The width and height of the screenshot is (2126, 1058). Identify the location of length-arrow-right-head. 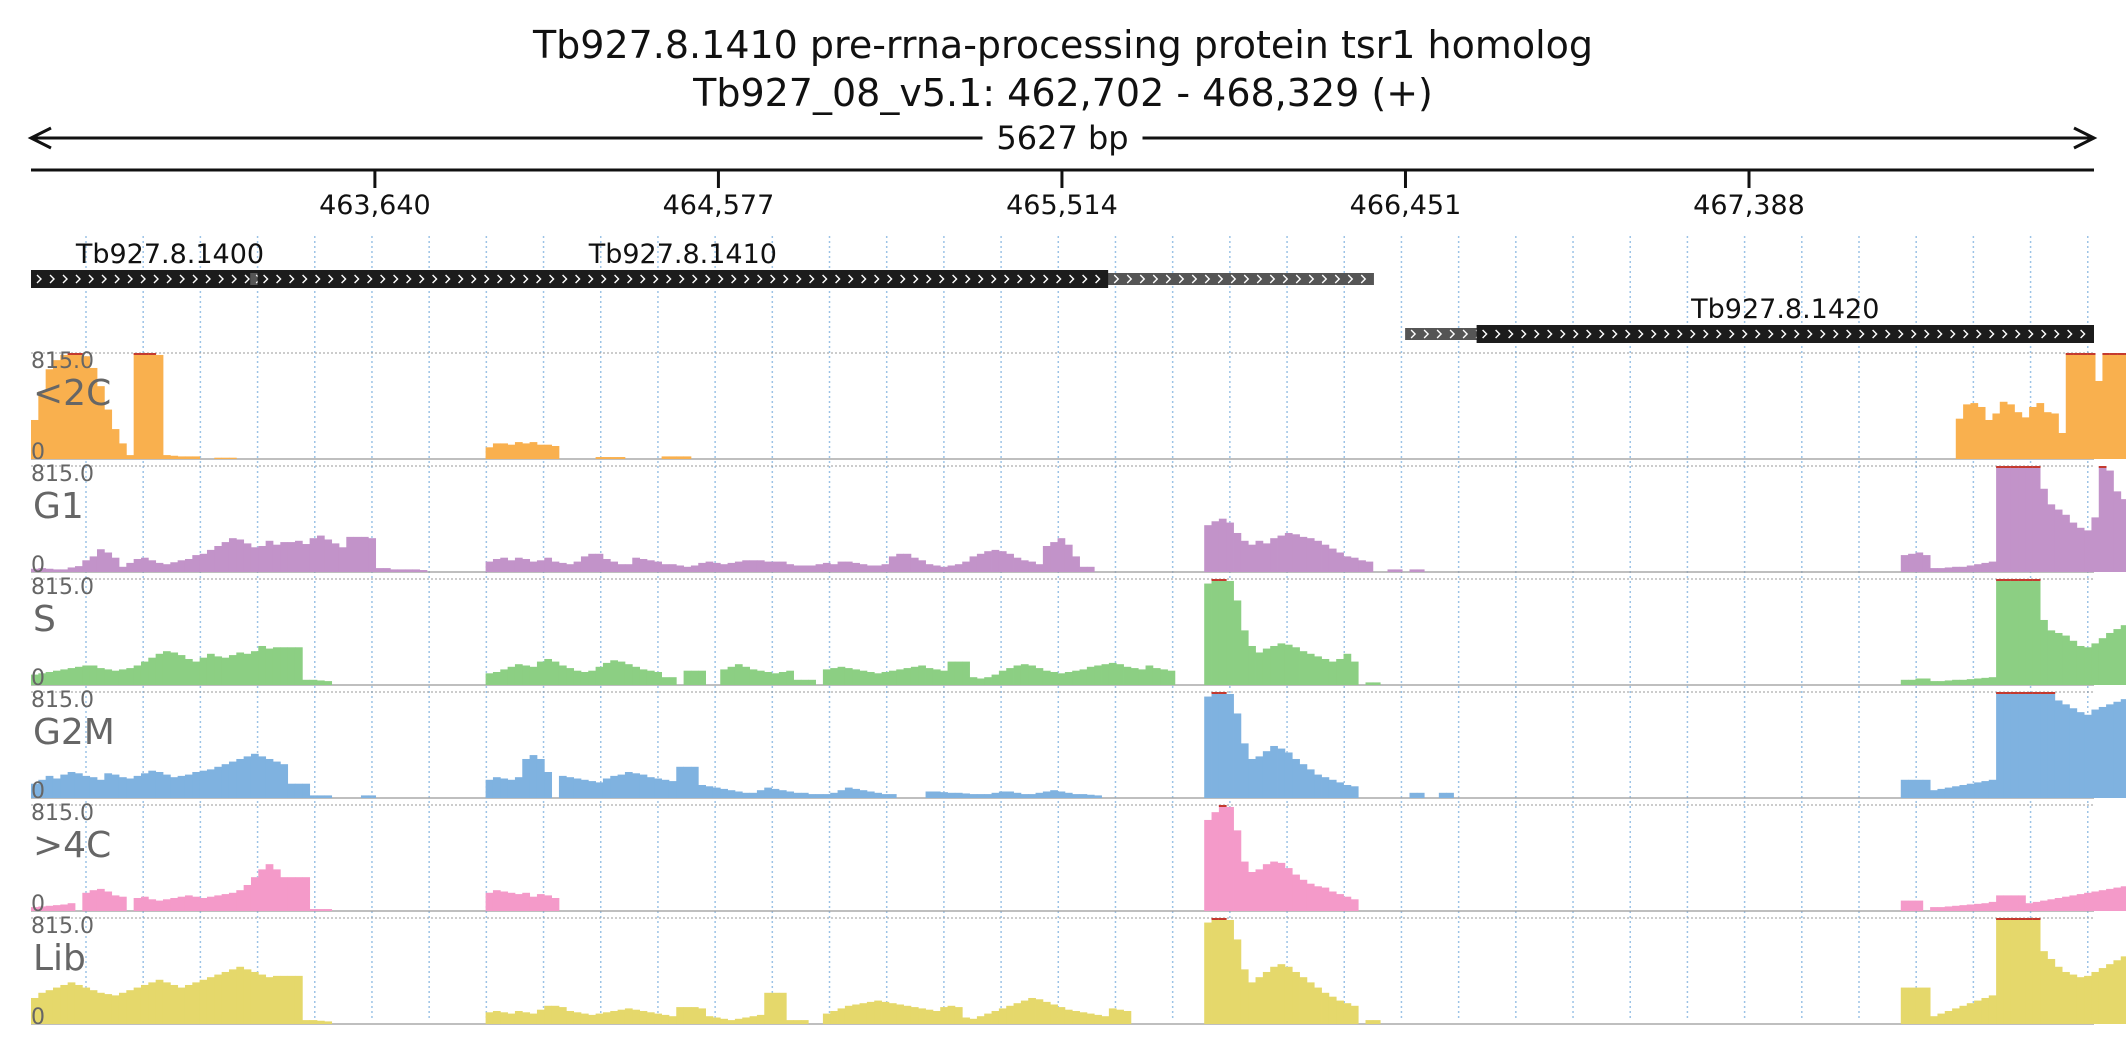
(2085, 138).